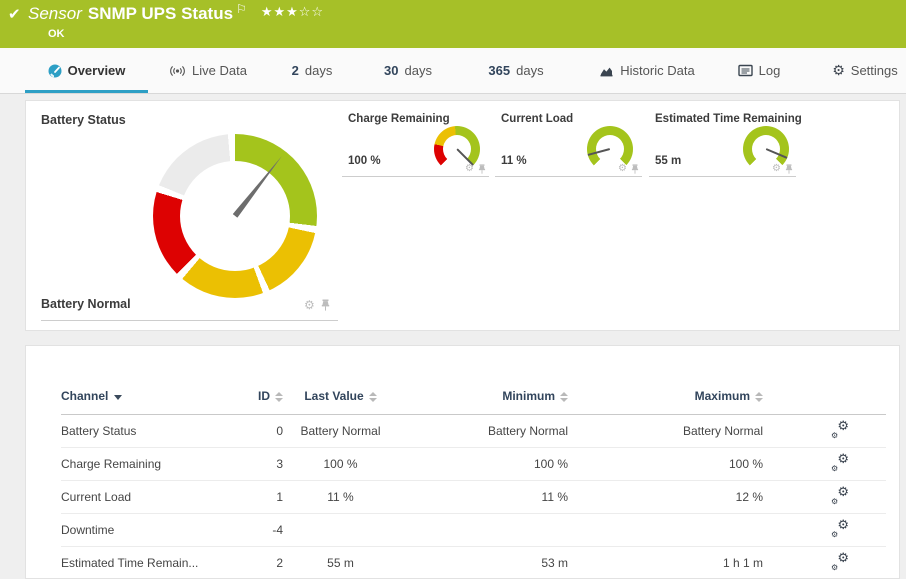 The image size is (906, 579). What do you see at coordinates (267, 431) in the screenshot?
I see `cell-id: 0` at bounding box center [267, 431].